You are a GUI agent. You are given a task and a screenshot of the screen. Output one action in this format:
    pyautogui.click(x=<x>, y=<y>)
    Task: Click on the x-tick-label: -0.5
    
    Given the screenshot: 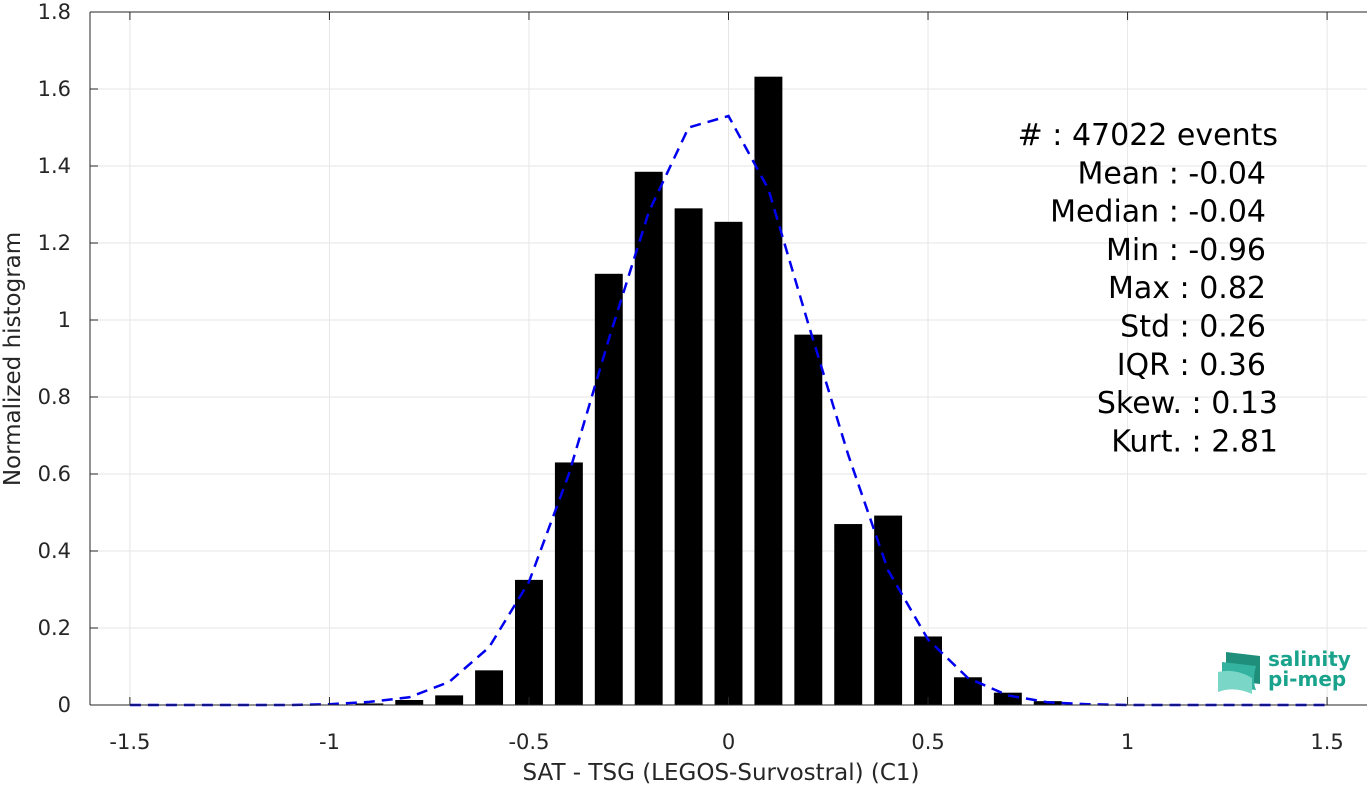 What is the action you would take?
    pyautogui.click(x=528, y=742)
    